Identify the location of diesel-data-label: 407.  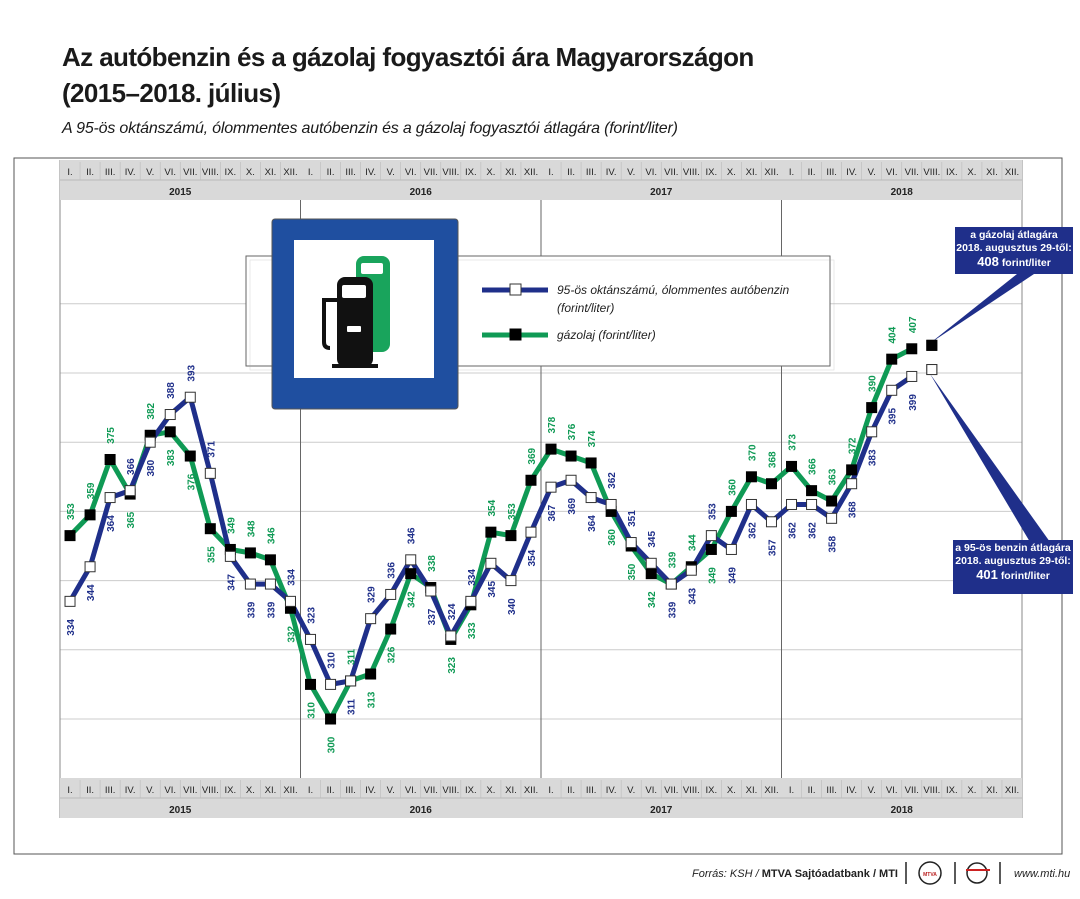
(913, 324).